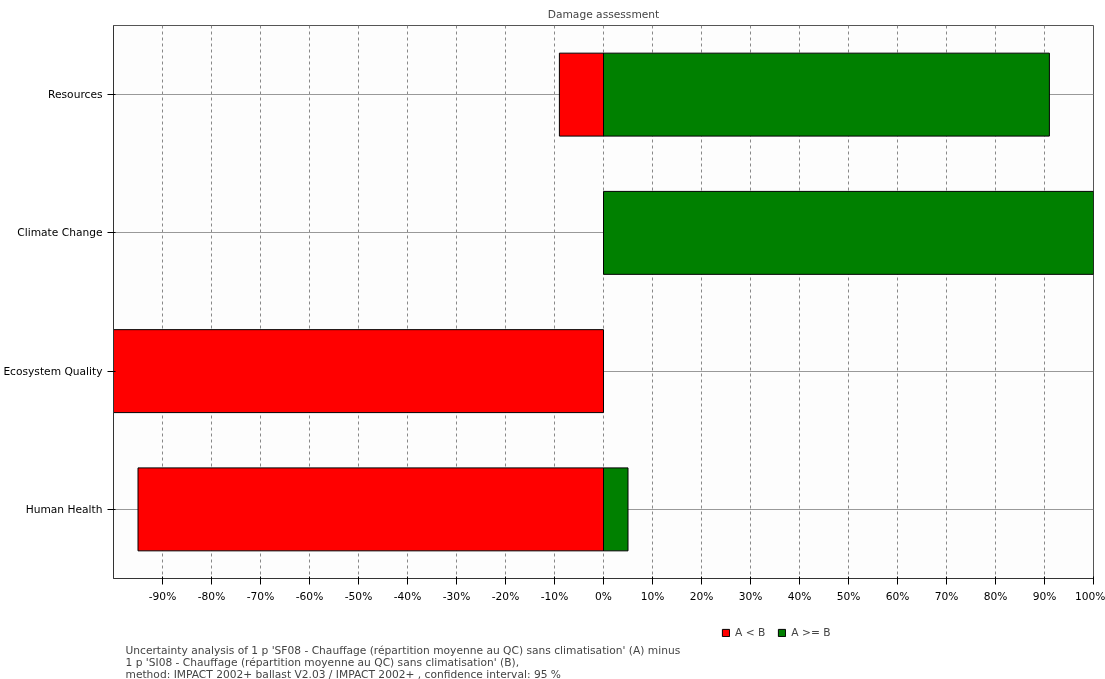 The height and width of the screenshot is (679, 1105). What do you see at coordinates (1044, 596) in the screenshot?
I see `x-tick-label: 90%` at bounding box center [1044, 596].